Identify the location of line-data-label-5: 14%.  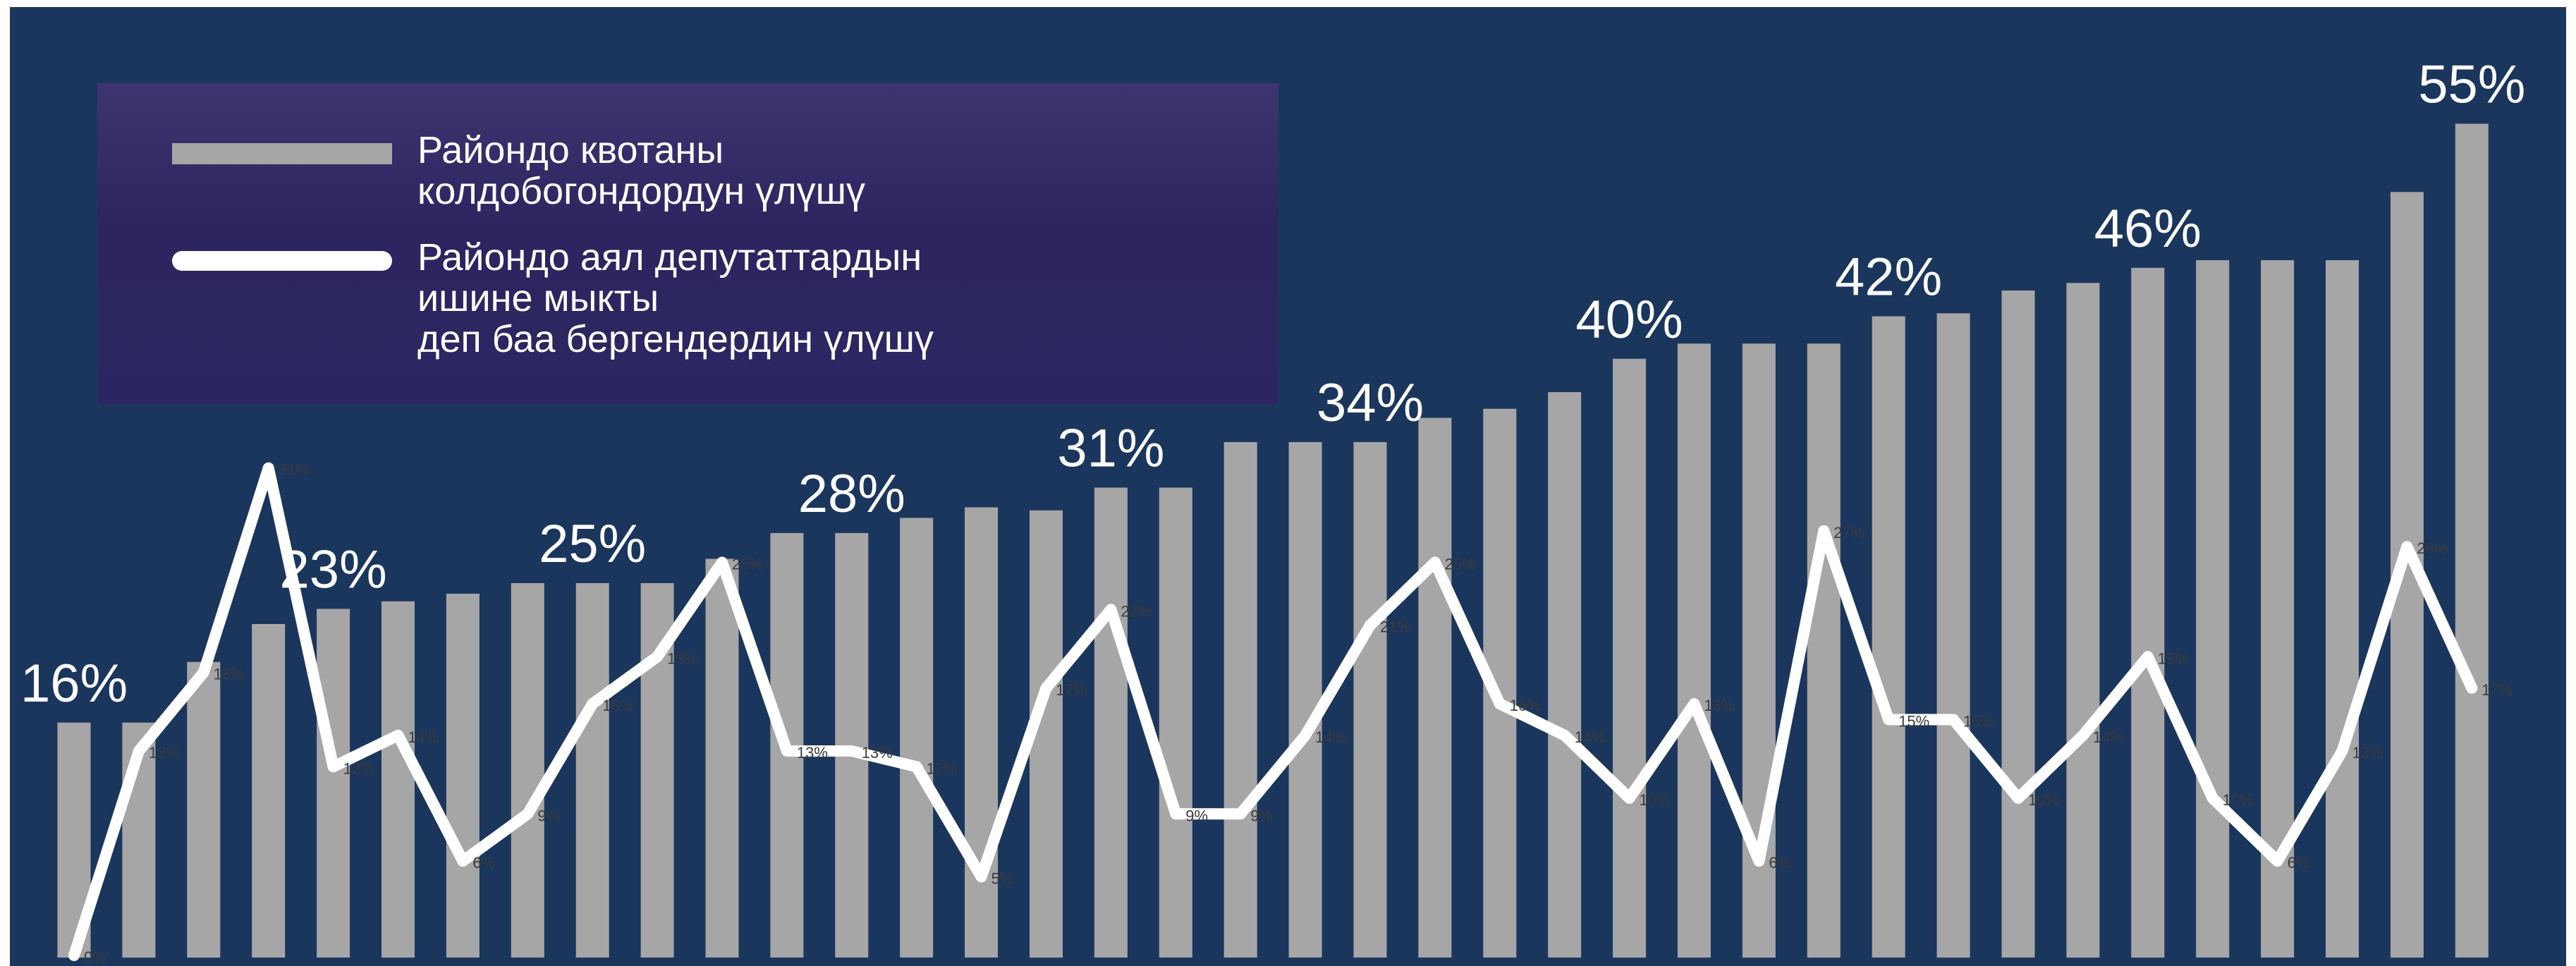
(424, 737).